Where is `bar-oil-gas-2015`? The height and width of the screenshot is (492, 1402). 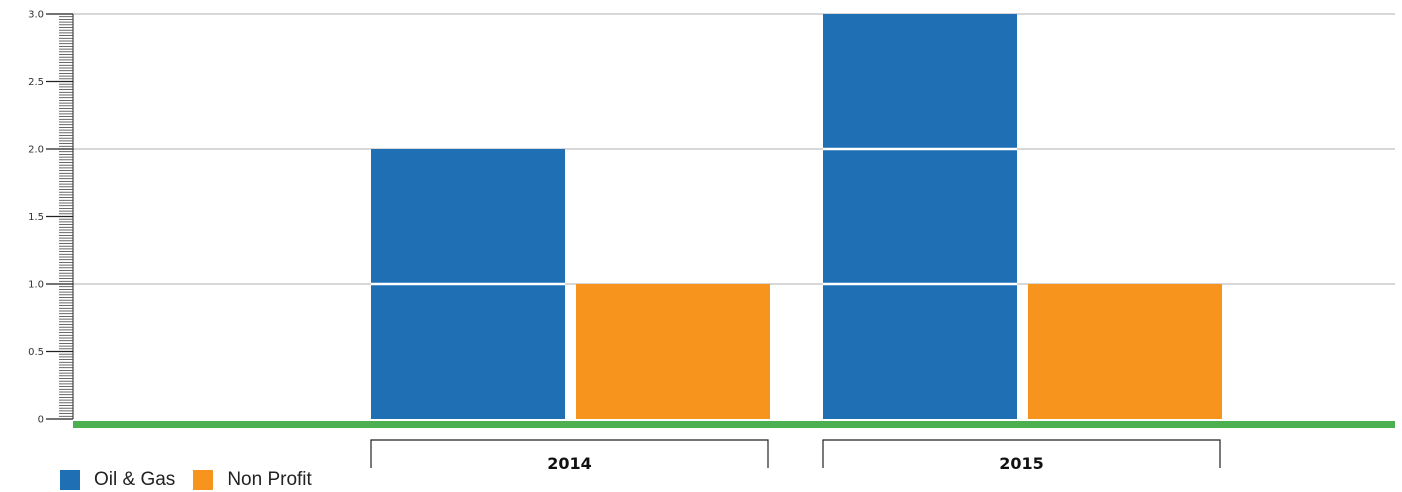 bar-oil-gas-2015 is located at coordinates (920, 216).